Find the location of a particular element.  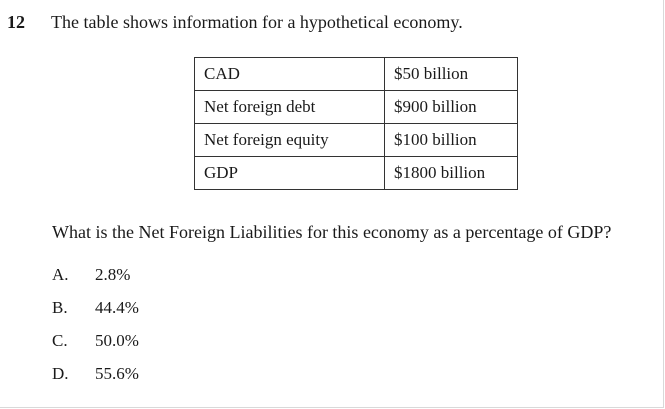

option-text: 55.6% is located at coordinates (117, 373).